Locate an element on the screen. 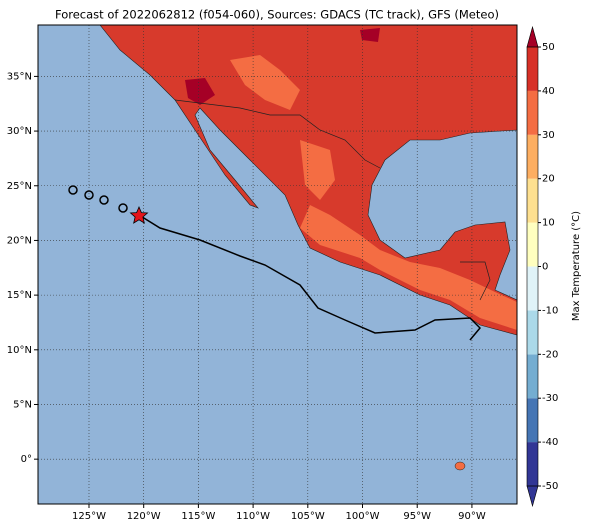 The width and height of the screenshot is (592, 529). x-tick-label: 115°W is located at coordinates (198, 516).